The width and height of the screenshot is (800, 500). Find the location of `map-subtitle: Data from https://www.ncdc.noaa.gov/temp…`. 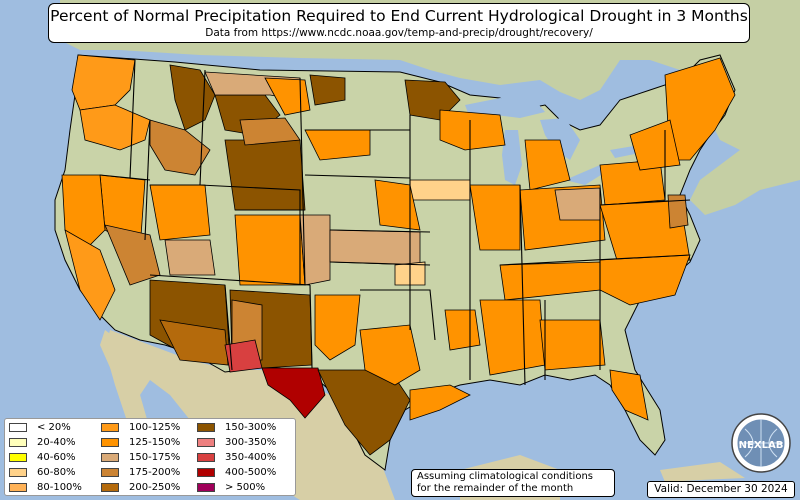

map-subtitle: Data from https://www.ncdc.noaa.gov/temp… is located at coordinates (399, 33).